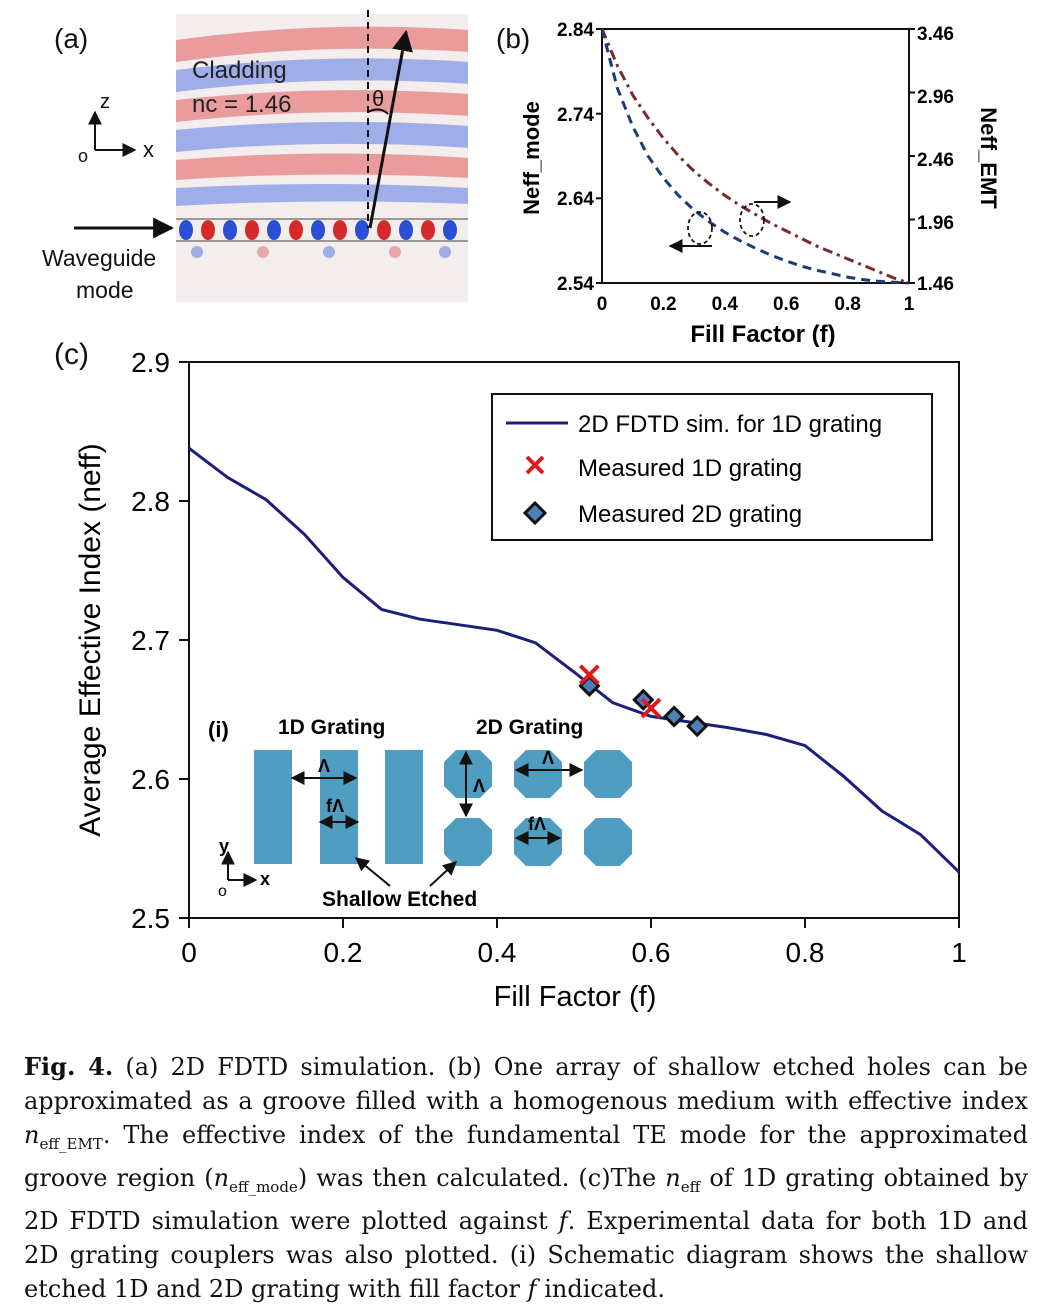  What do you see at coordinates (935, 97) in the screenshot?
I see `b-ytick-right: 2.96` at bounding box center [935, 97].